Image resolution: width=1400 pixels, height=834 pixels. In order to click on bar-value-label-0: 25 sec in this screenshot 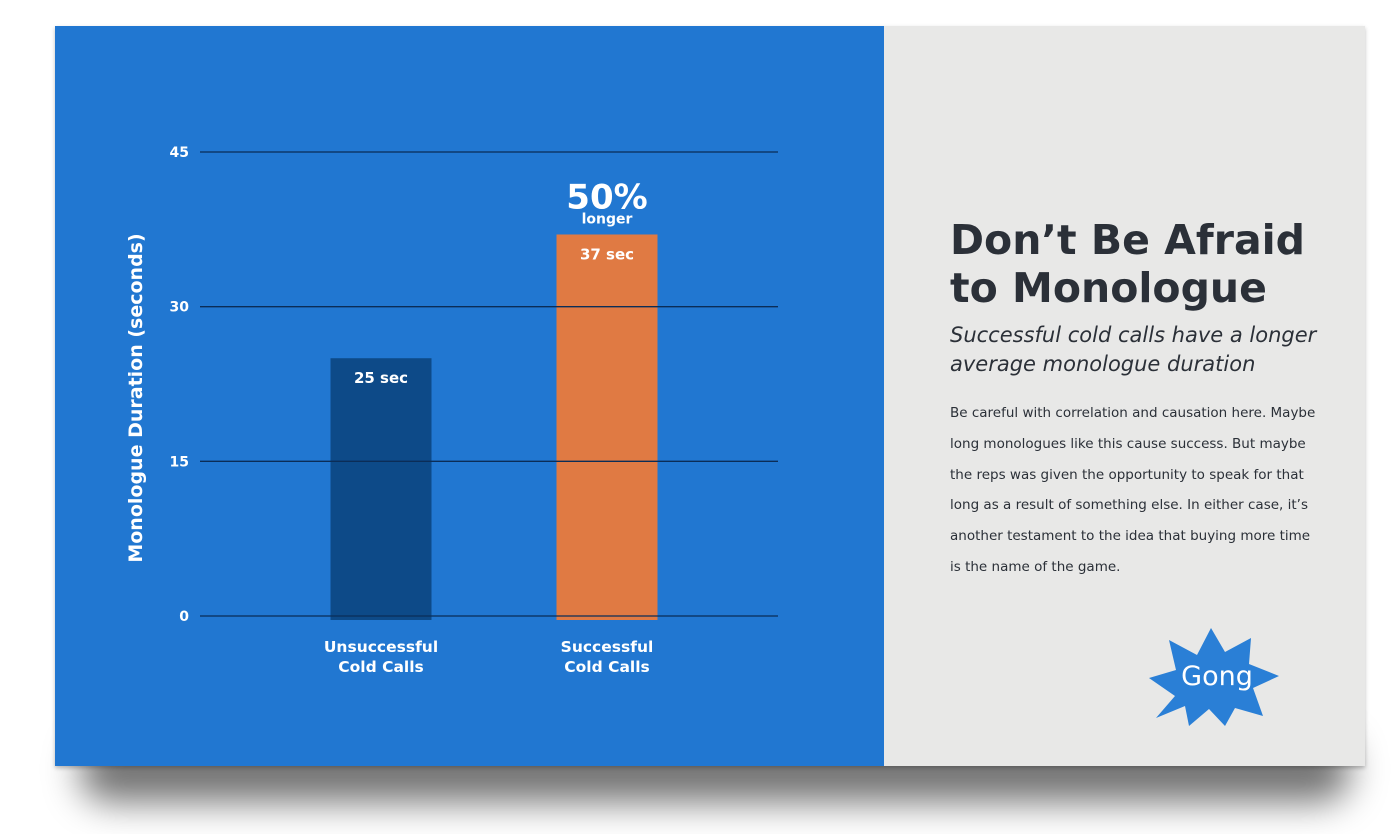, I will do `click(381, 378)`.